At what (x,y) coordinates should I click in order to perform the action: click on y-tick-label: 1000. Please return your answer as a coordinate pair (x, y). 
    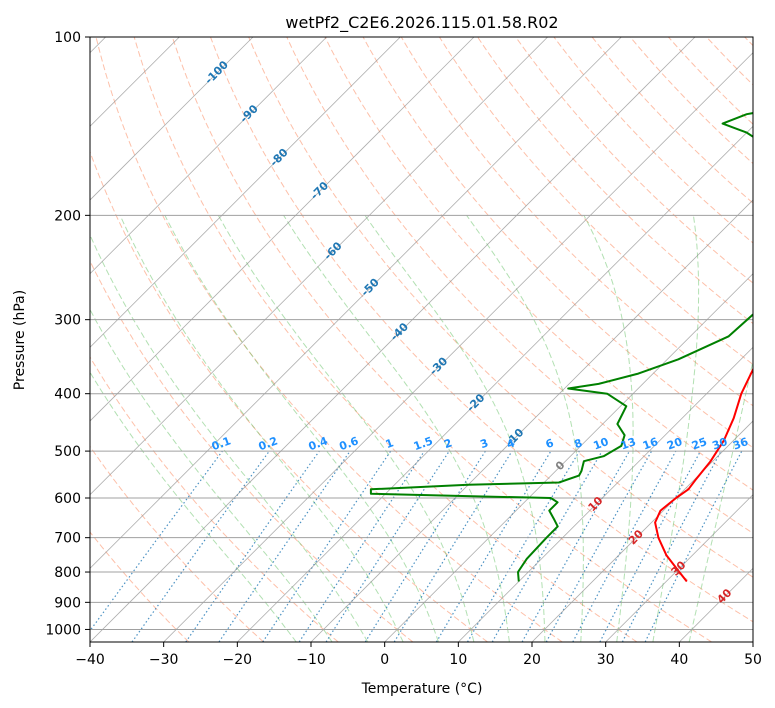
    Looking at the image, I should click on (63, 630).